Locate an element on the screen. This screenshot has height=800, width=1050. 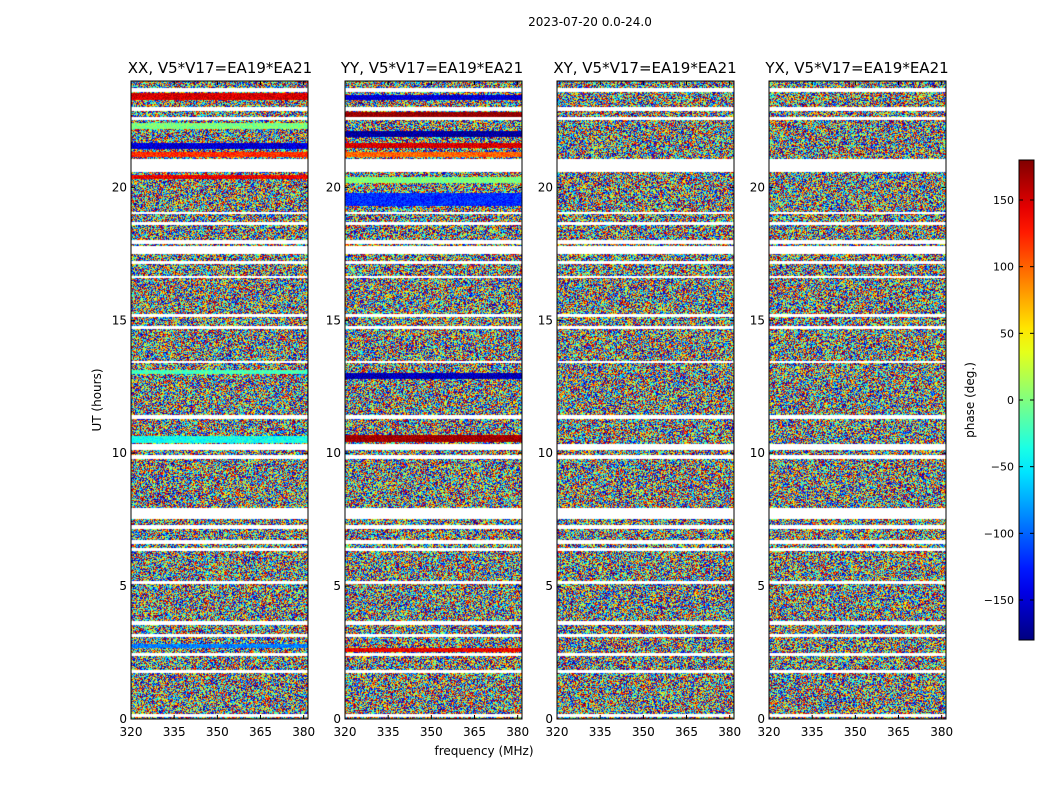
panel-title-yx: YX, V5*V17=EA19*EA21 is located at coordinates (856, 68).